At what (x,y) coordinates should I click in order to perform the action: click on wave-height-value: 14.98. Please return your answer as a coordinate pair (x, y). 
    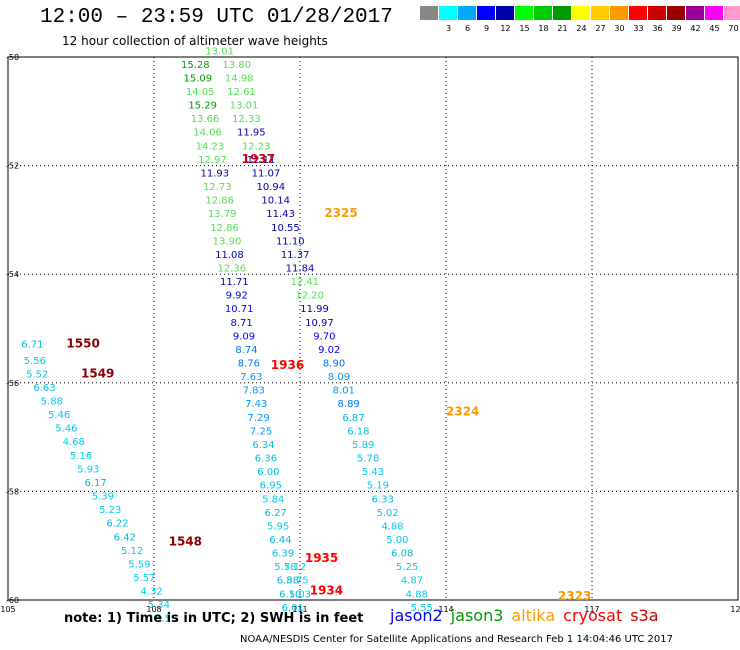
    Looking at the image, I should click on (239, 78).